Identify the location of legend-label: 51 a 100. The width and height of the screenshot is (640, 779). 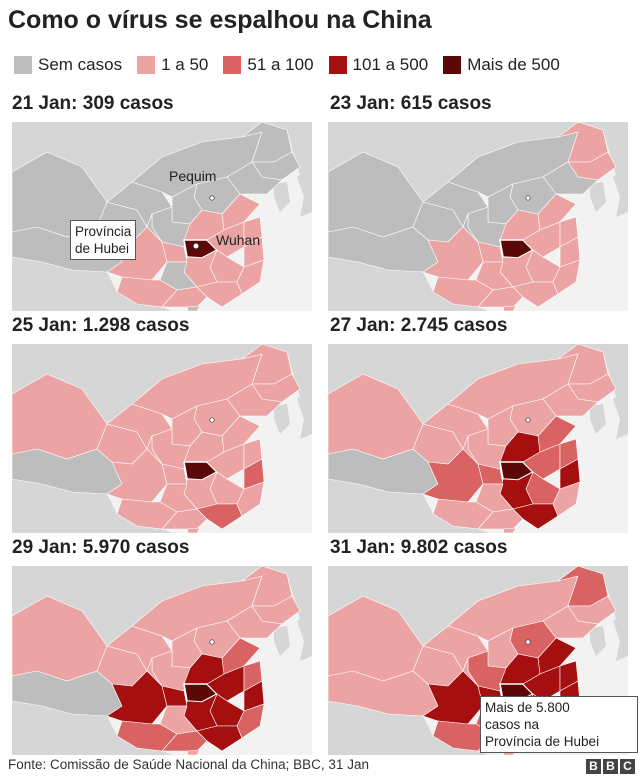
(280, 64).